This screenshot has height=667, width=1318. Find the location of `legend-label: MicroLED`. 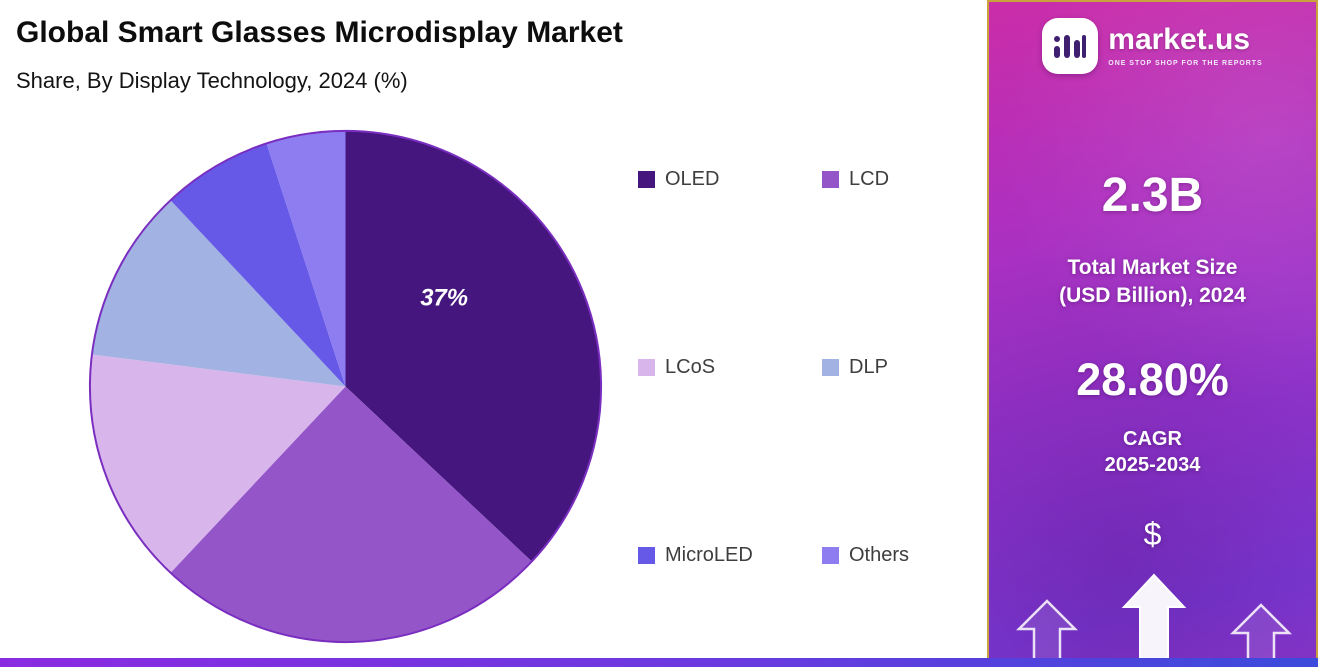

legend-label: MicroLED is located at coordinates (709, 554).